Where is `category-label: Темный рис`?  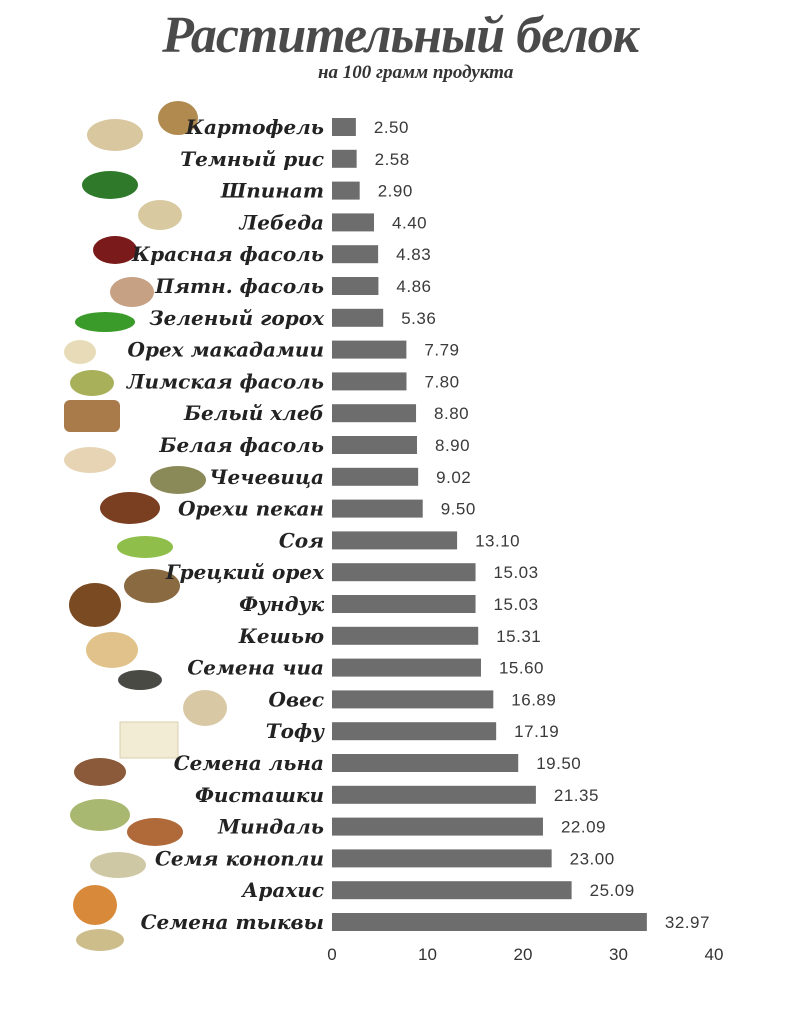 category-label: Темный рис is located at coordinates (252, 159).